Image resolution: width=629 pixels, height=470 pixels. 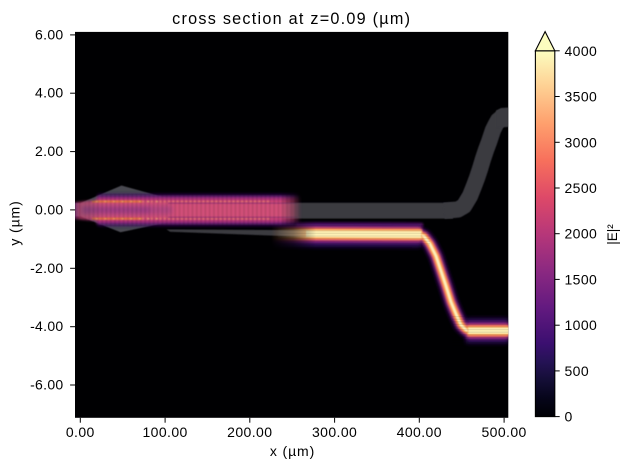 I want to click on svg-text: -4.00, so click(x=46, y=326).